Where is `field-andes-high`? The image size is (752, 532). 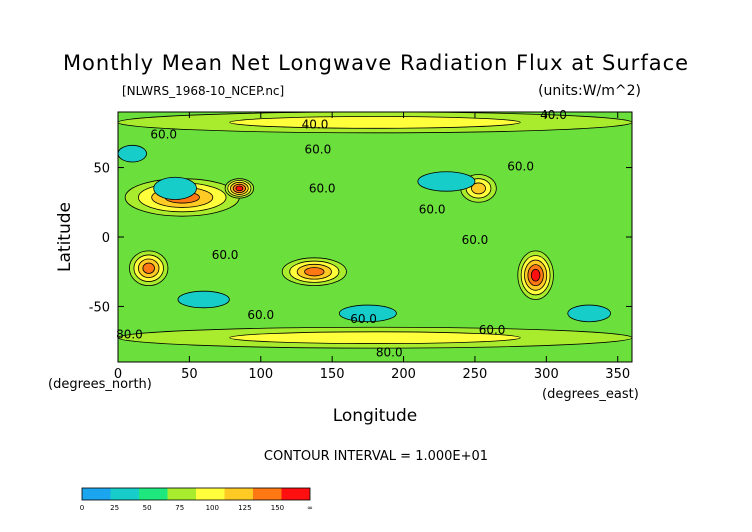 field-andes-high is located at coordinates (535, 275).